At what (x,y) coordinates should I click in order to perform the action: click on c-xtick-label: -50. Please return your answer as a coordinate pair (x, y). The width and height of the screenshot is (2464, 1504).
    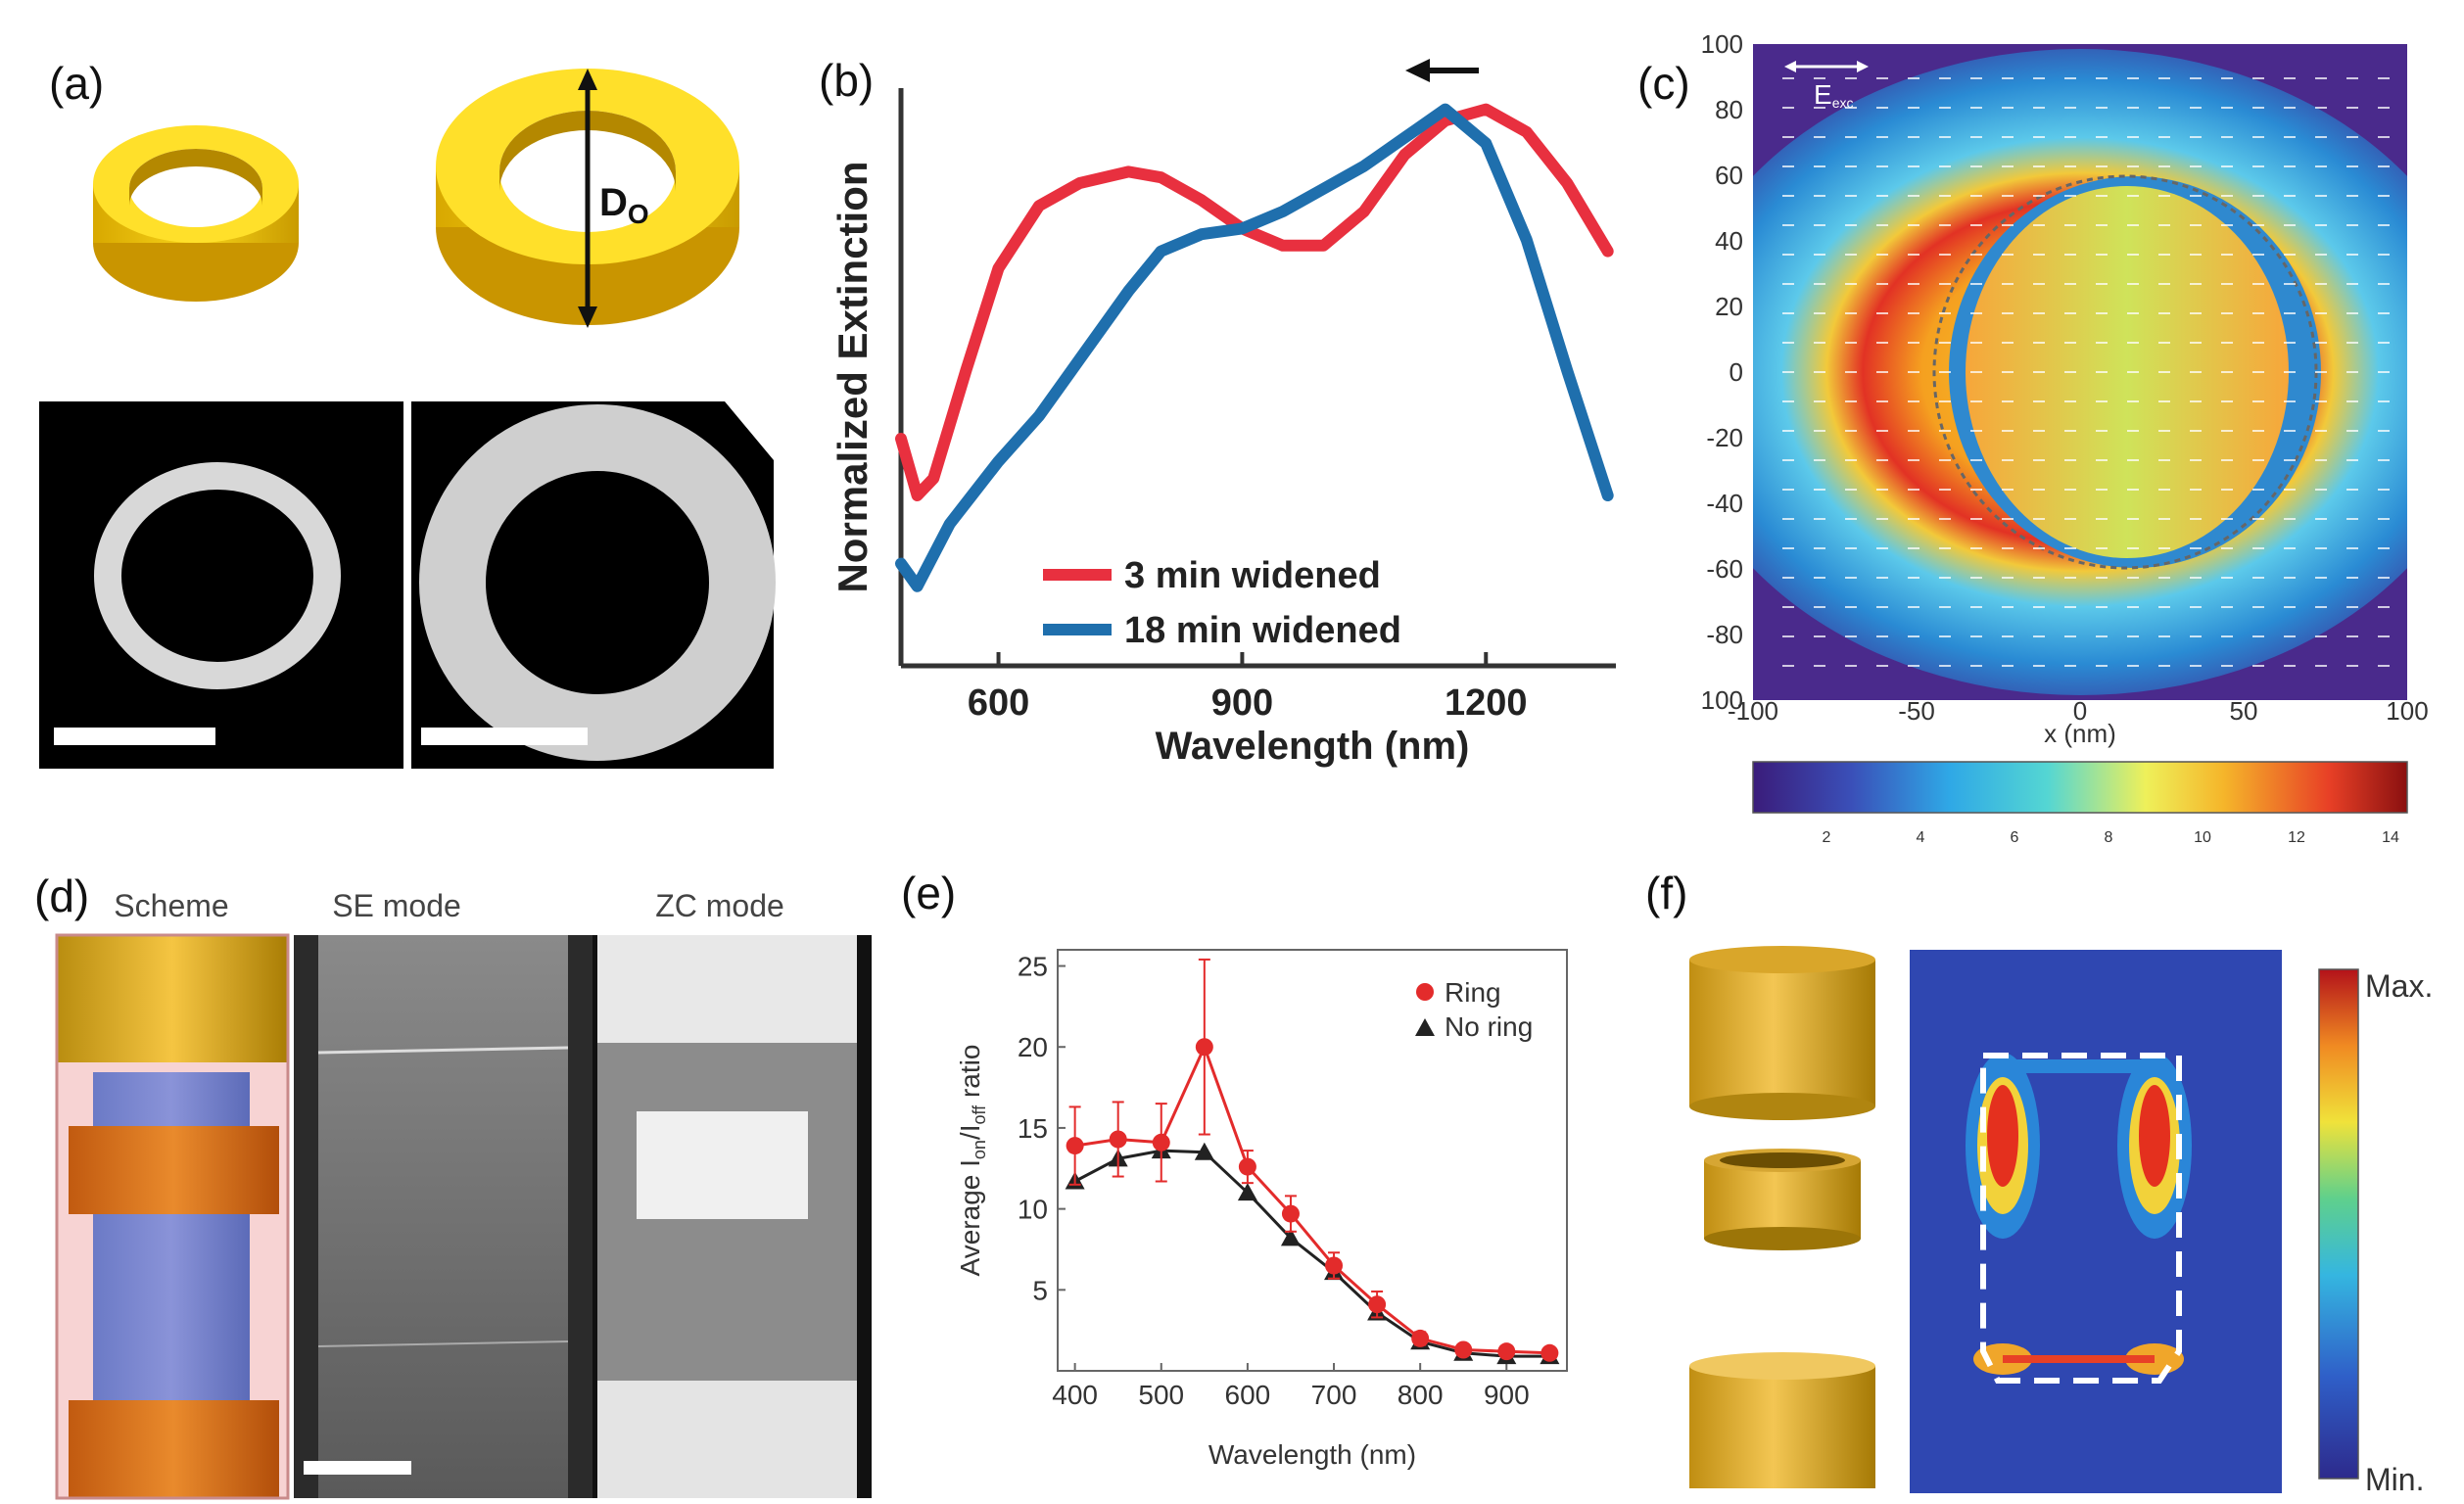
    Looking at the image, I should click on (1916, 711).